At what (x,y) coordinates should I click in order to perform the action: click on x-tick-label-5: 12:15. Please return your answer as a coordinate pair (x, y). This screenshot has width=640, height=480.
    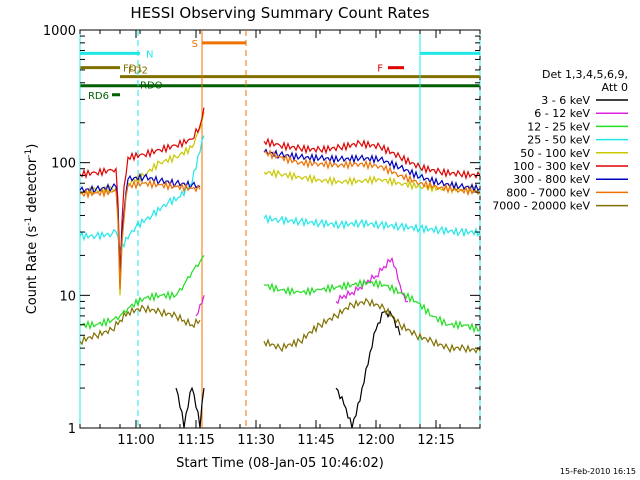
    Looking at the image, I should click on (435, 440).